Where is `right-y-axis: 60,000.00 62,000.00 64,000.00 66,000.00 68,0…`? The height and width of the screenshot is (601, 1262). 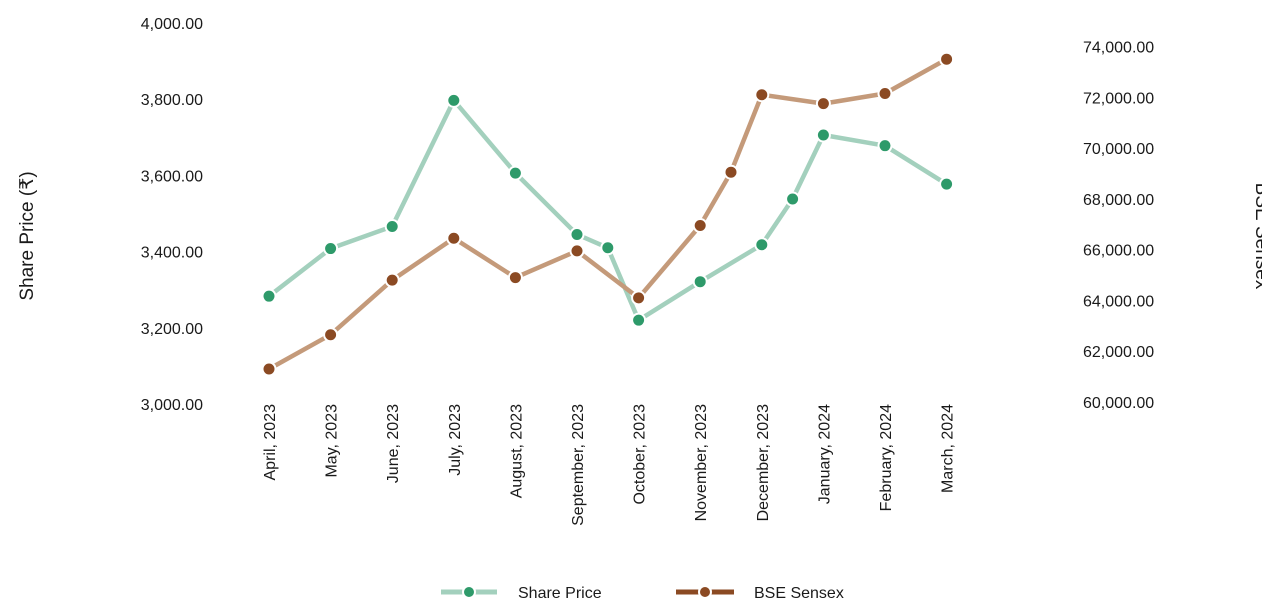 right-y-axis: 60,000.00 62,000.00 64,000.00 66,000.00 68,0… is located at coordinates (1118, 226).